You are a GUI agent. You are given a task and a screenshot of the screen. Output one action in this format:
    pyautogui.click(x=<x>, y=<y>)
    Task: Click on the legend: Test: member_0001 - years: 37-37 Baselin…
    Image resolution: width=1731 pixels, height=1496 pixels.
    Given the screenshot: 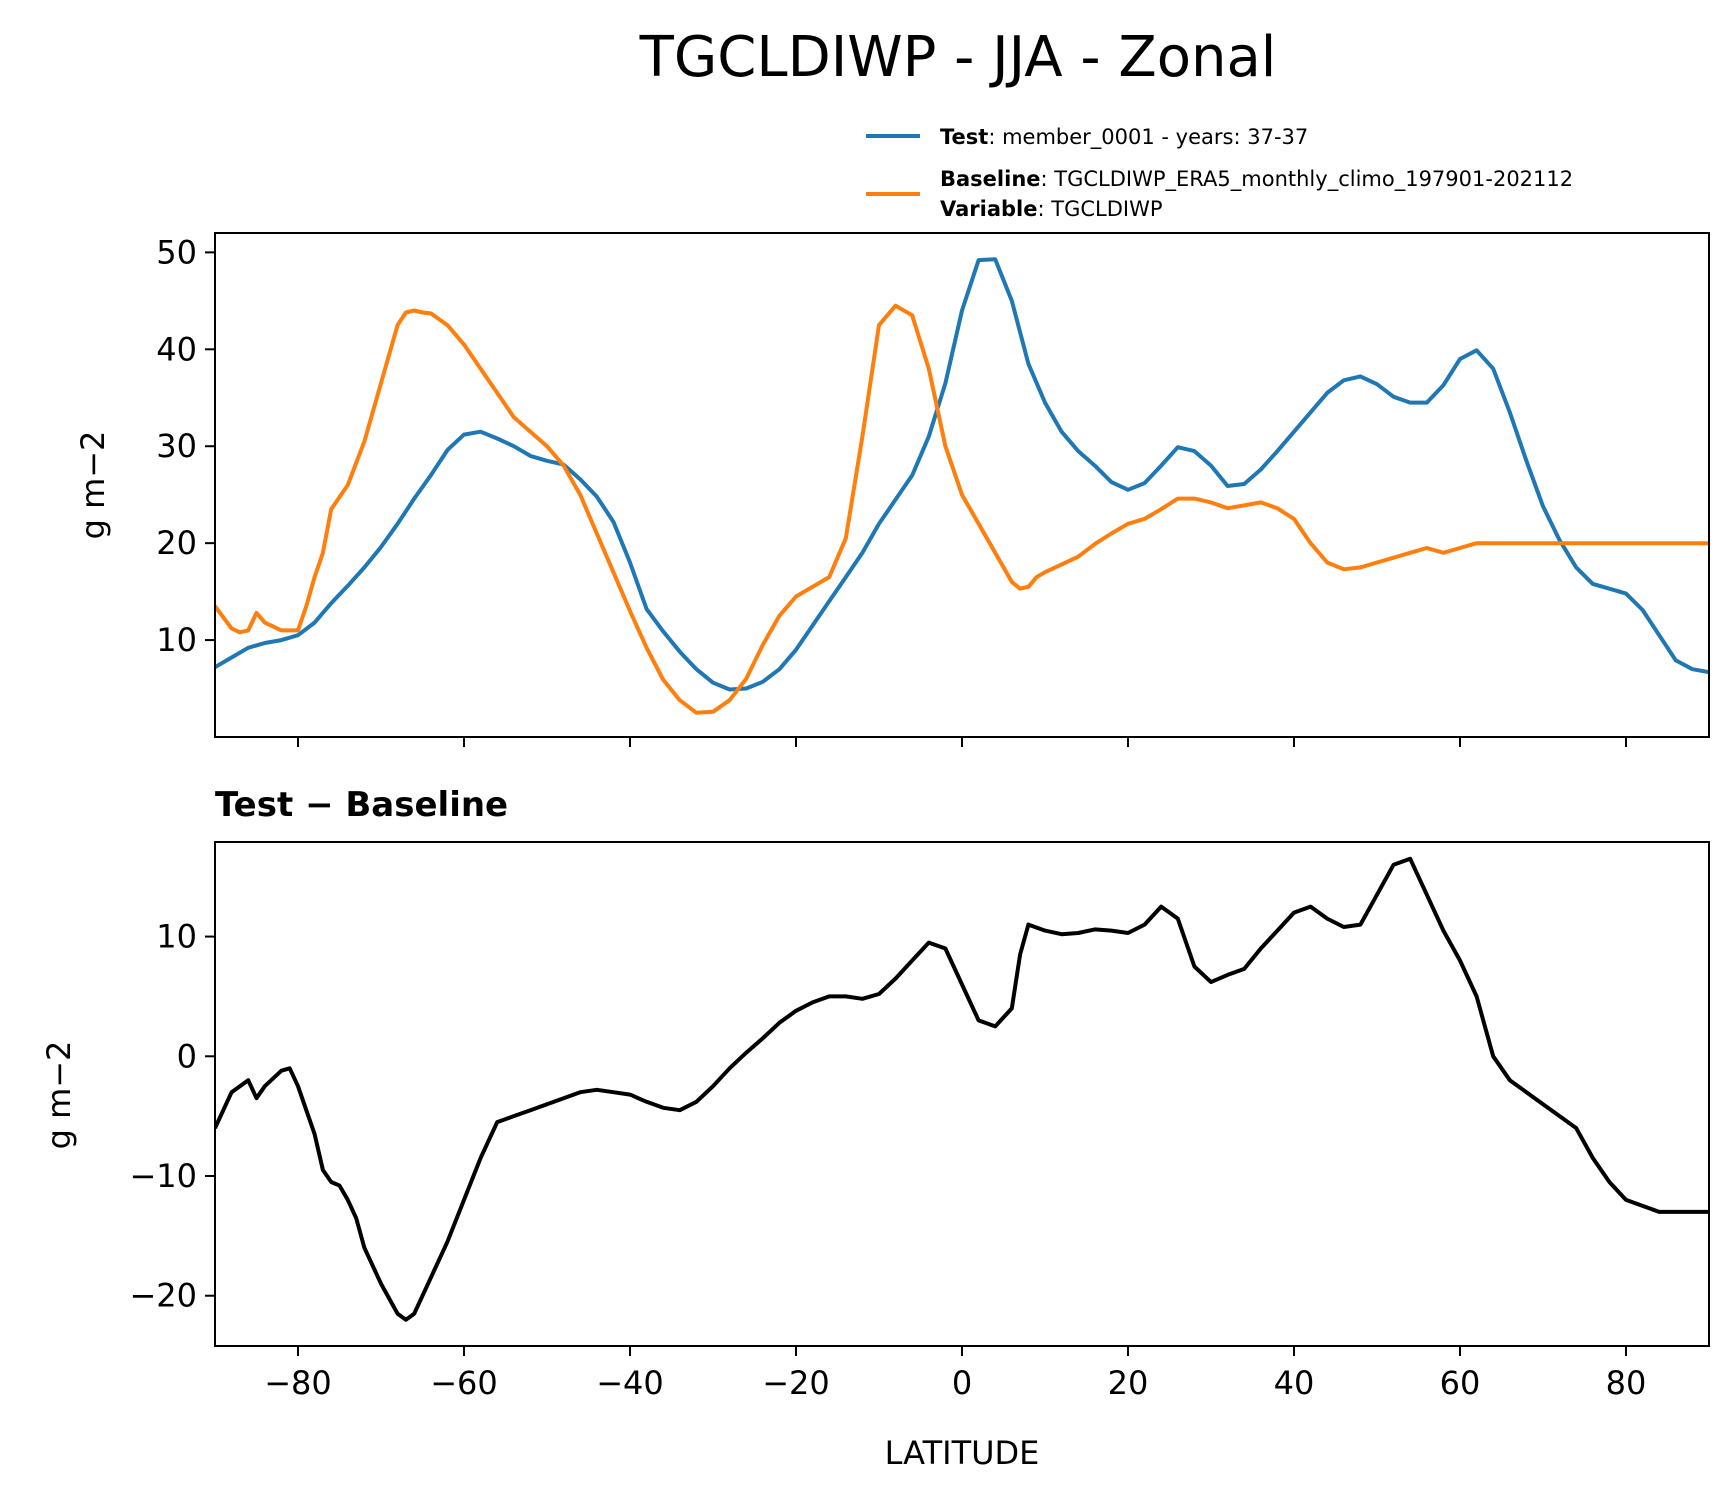 What is the action you would take?
    pyautogui.click(x=1219, y=173)
    